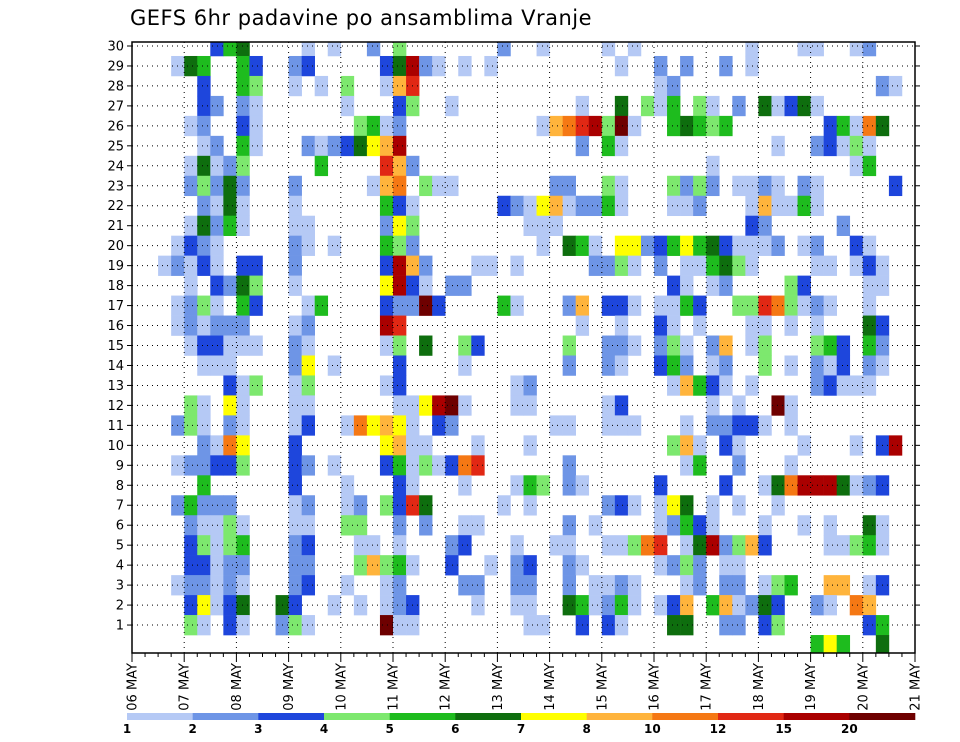 Image resolution: width=960 pixels, height=742 pixels. I want to click on x-tick-label: 17 MAY, so click(707, 687).